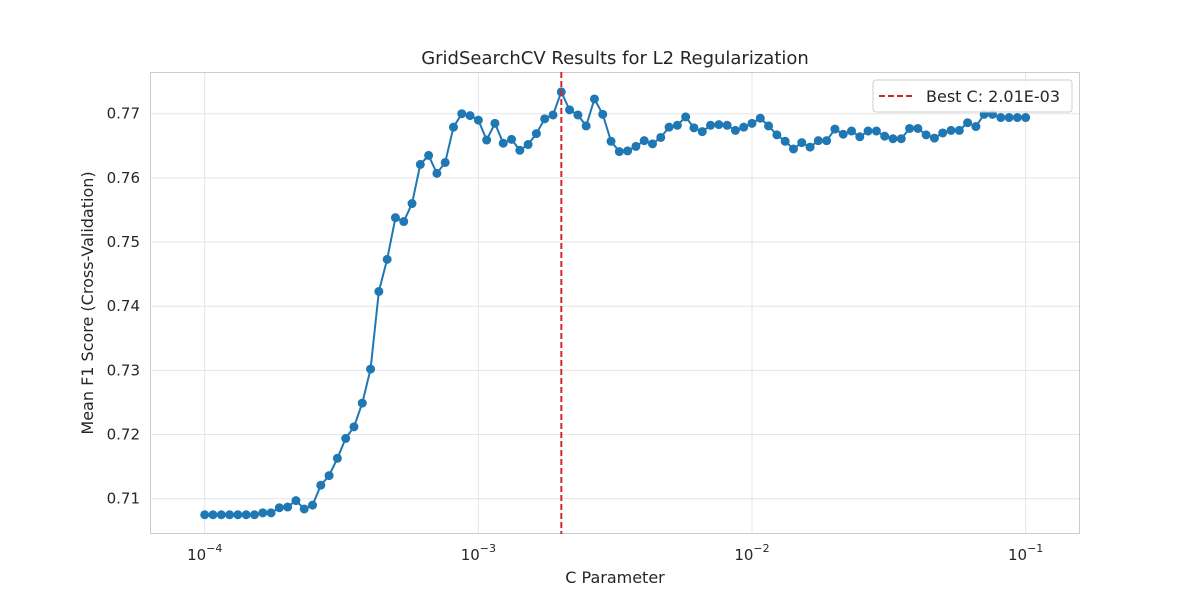  I want to click on y-tick-label: 0.74, so click(123, 306).